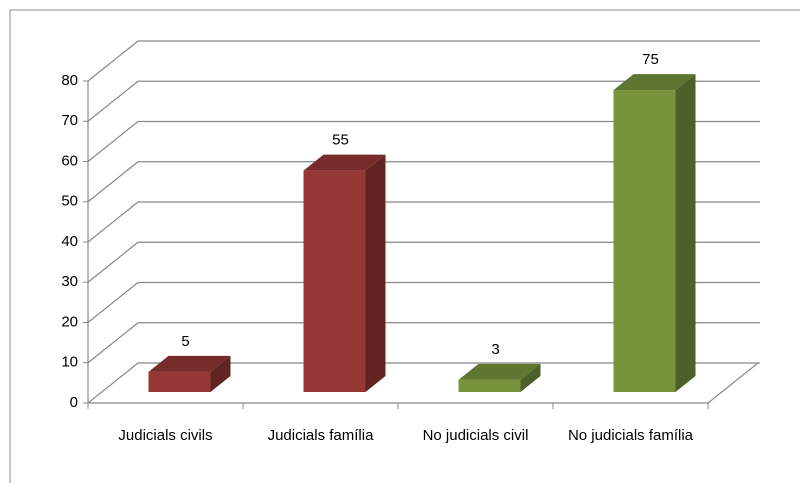 This screenshot has height=483, width=800. What do you see at coordinates (69, 281) in the screenshot?
I see `y-tick-label: 30` at bounding box center [69, 281].